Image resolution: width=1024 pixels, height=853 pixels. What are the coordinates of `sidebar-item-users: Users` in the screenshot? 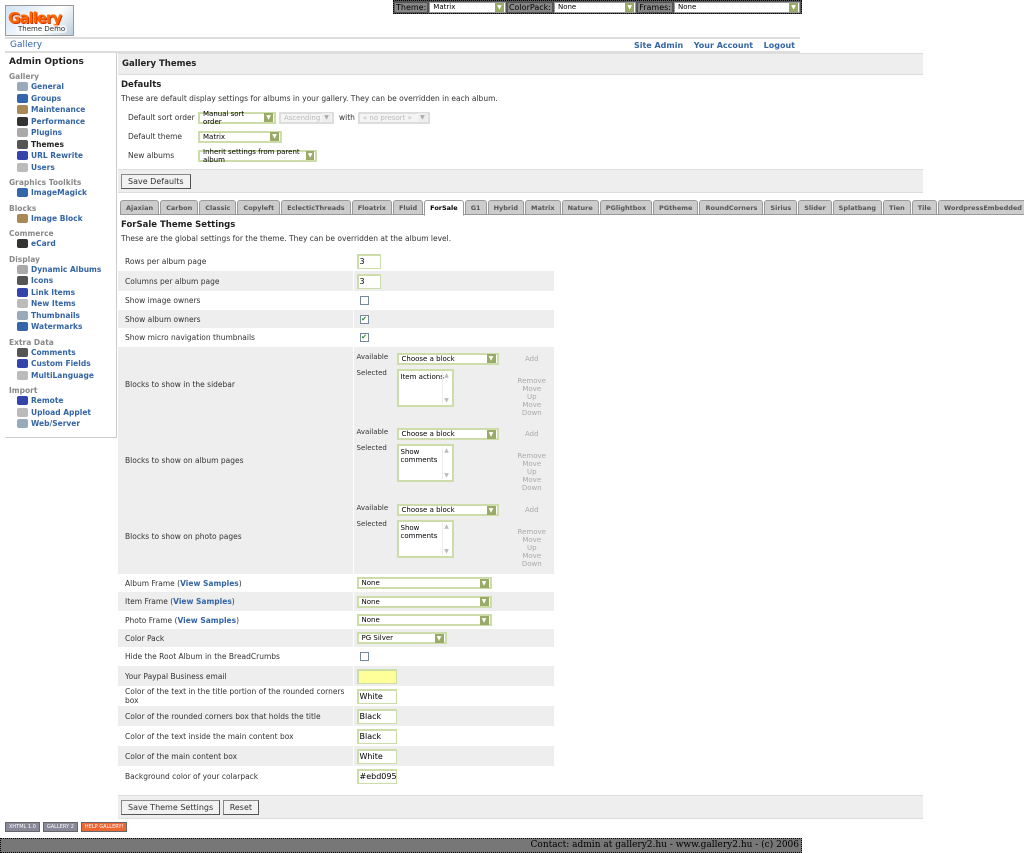 It's located at (60, 168).